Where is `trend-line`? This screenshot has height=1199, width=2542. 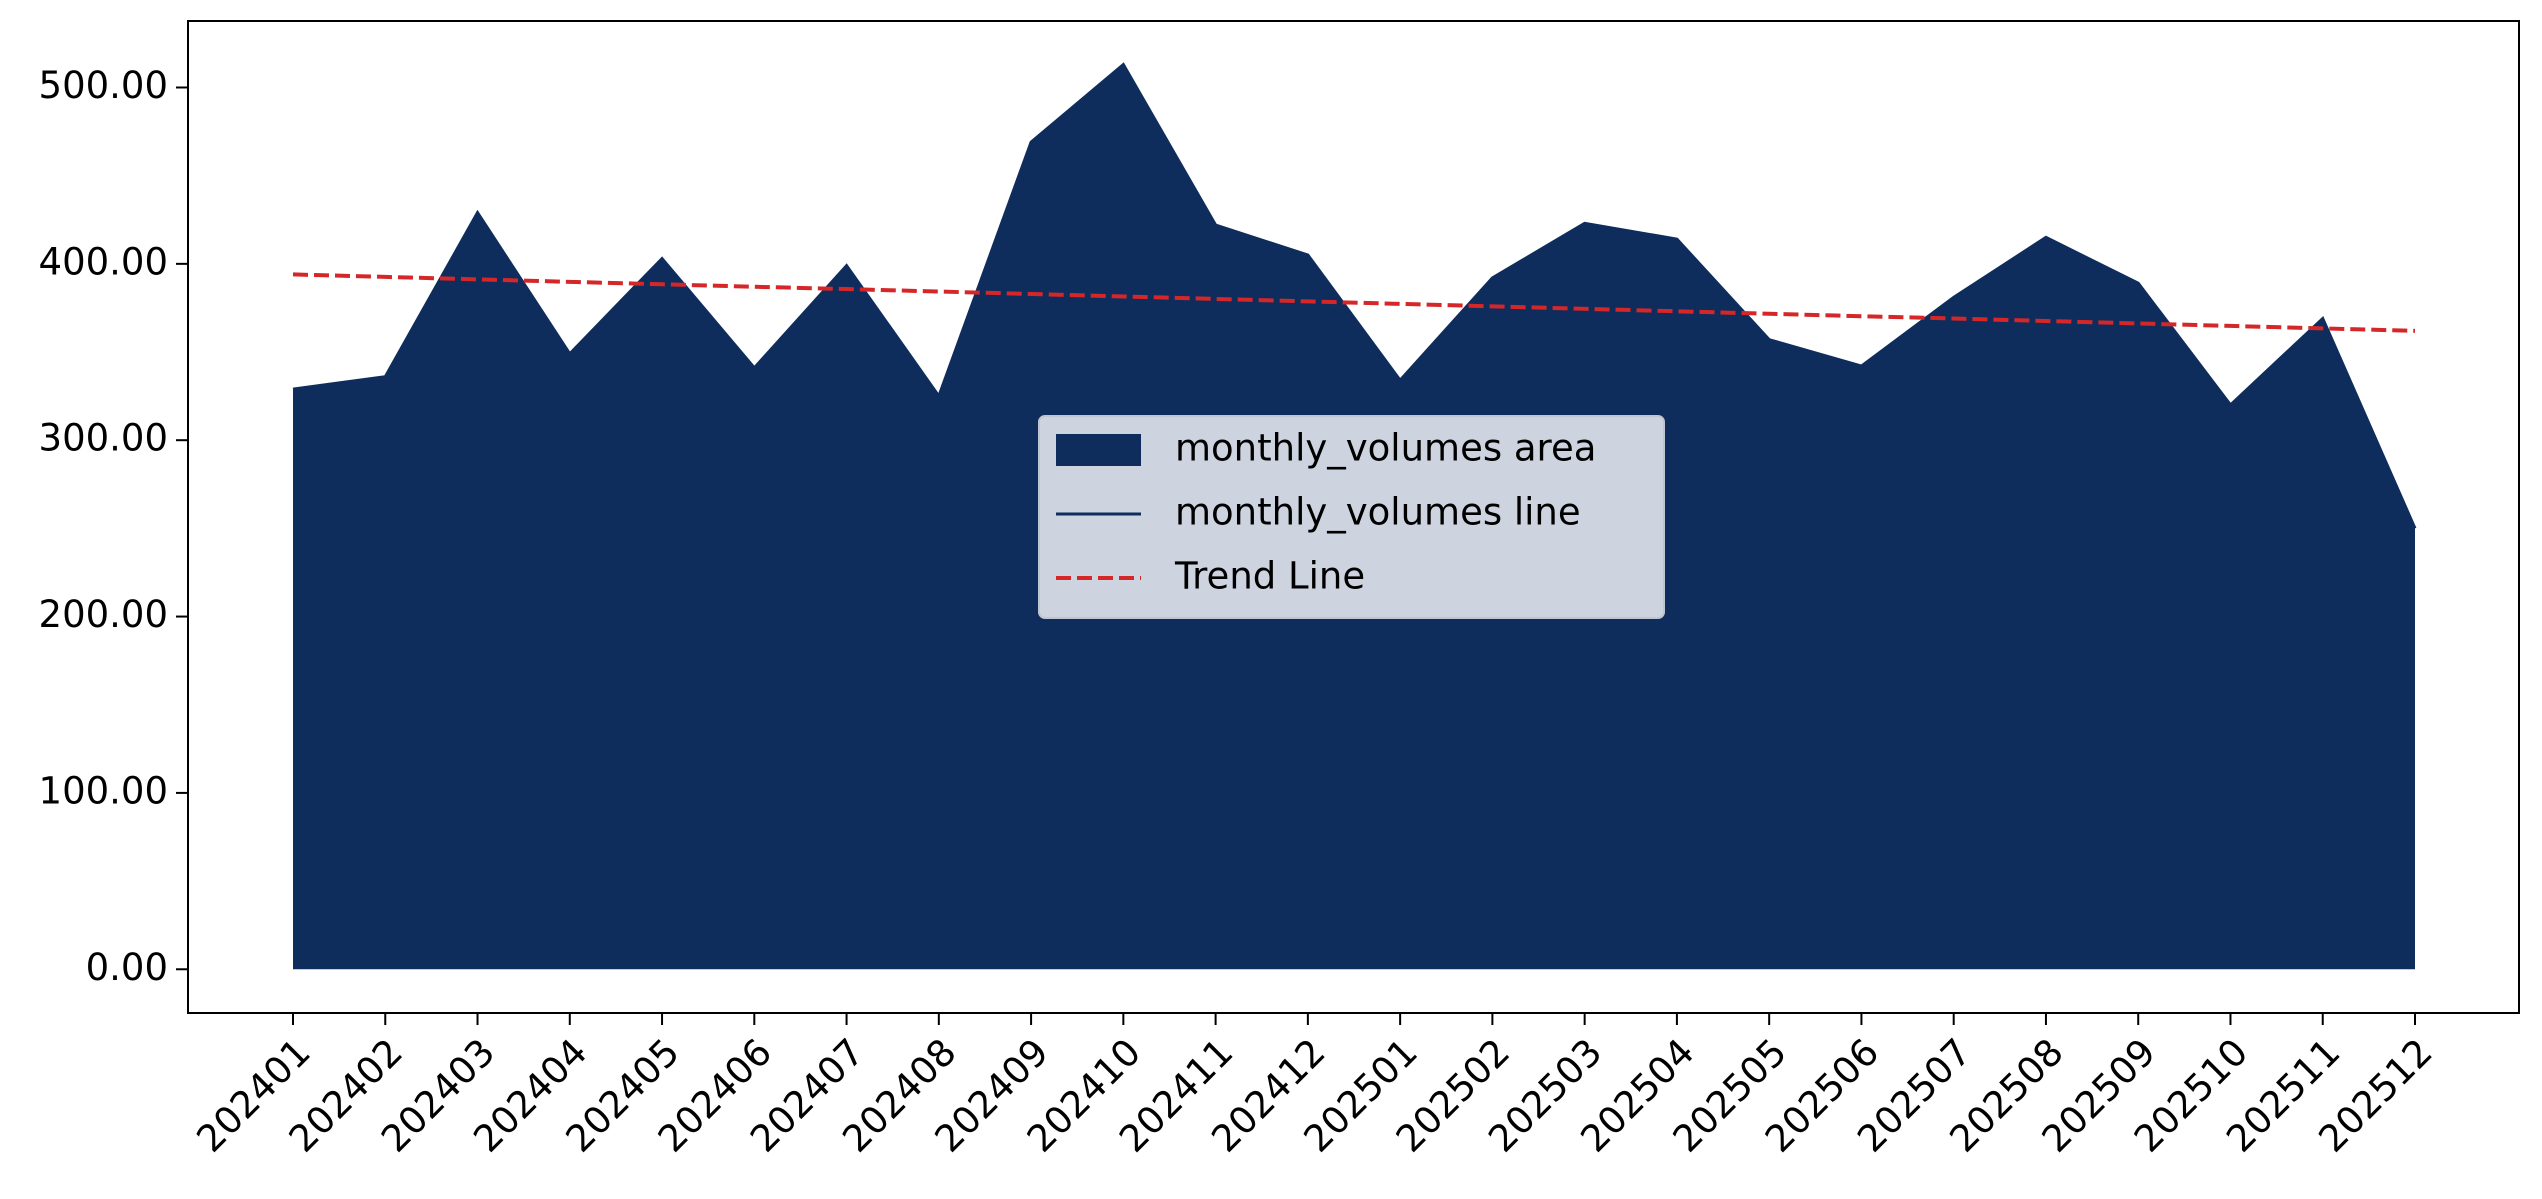 trend-line is located at coordinates (1354, 302).